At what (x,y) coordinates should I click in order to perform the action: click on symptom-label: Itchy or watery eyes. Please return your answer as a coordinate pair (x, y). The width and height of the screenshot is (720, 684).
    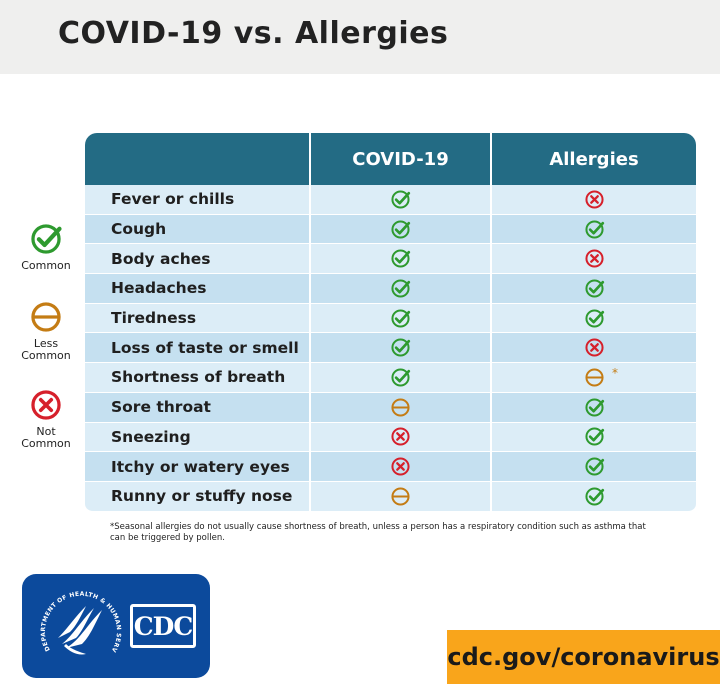
    Looking at the image, I should click on (200, 466).